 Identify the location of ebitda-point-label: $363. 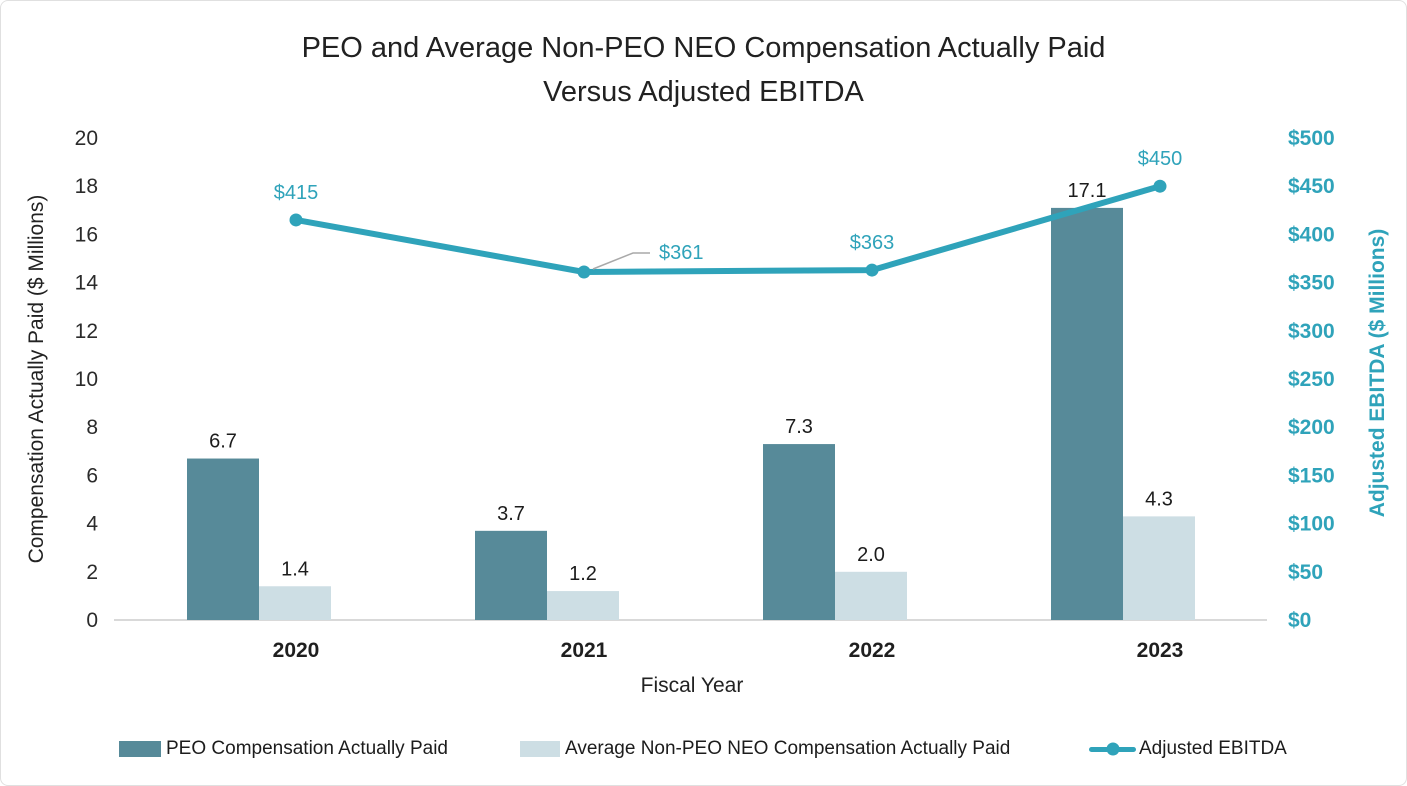
(872, 243).